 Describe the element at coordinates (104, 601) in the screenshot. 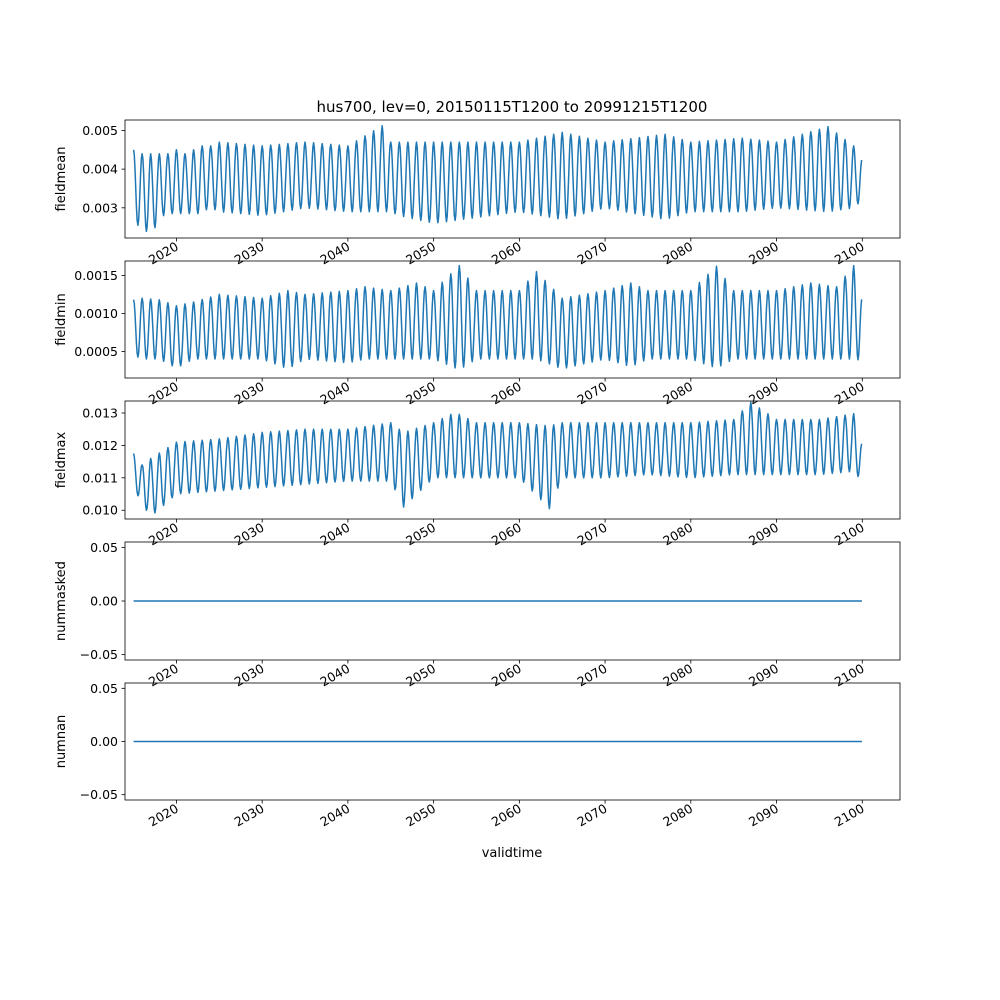

I see `nummasked-ytick-label: 0.00` at that location.